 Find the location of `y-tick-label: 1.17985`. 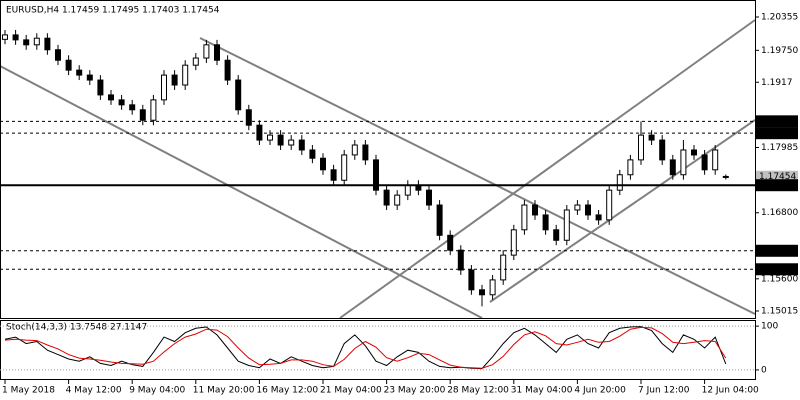

y-tick-label: 1.17985 is located at coordinates (779, 148).